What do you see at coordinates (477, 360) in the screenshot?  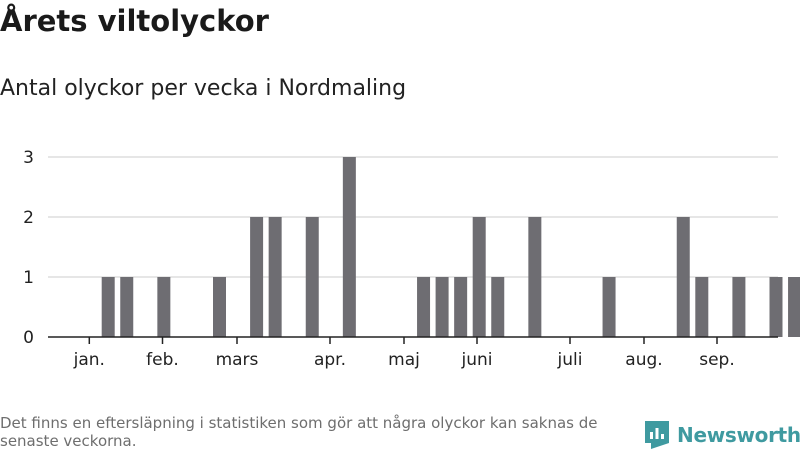 I see `x-tick-label: juni` at bounding box center [477, 360].